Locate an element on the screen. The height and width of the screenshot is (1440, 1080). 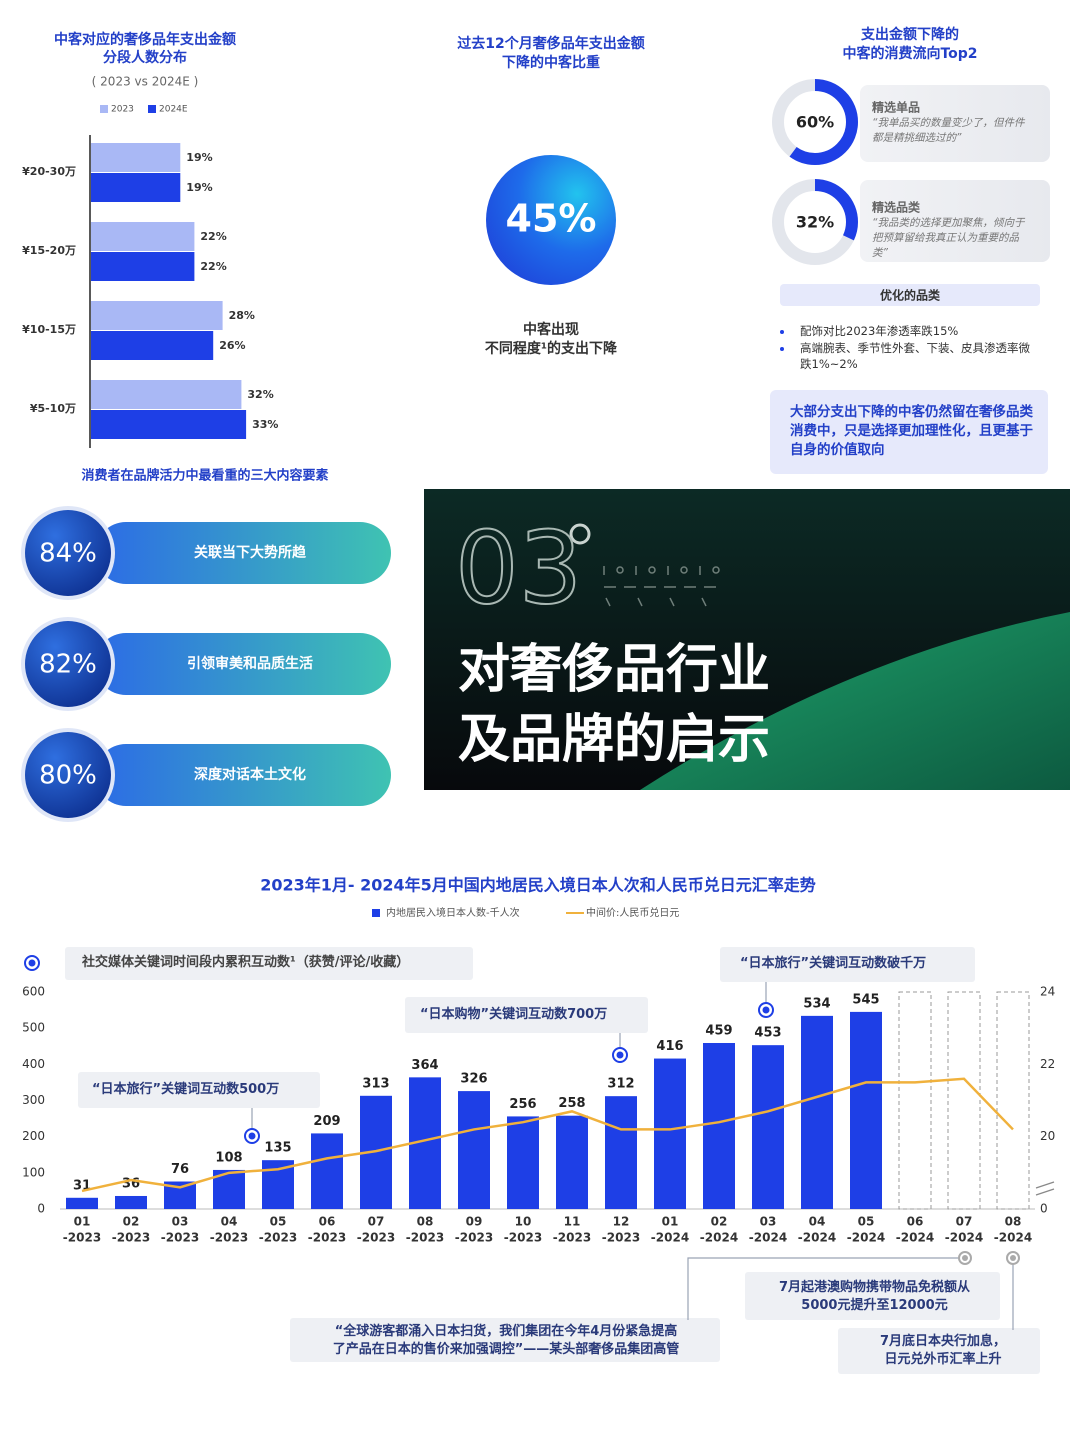
degree-mark is located at coordinates (580, 534).